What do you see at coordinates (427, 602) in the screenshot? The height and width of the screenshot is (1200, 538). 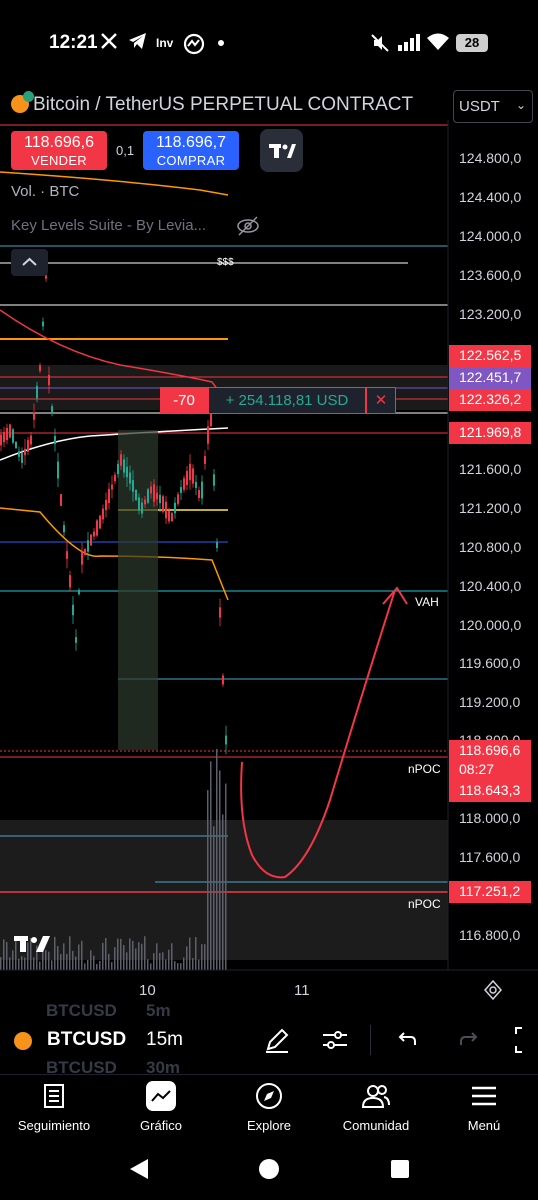 I see `vah-label: VAH` at bounding box center [427, 602].